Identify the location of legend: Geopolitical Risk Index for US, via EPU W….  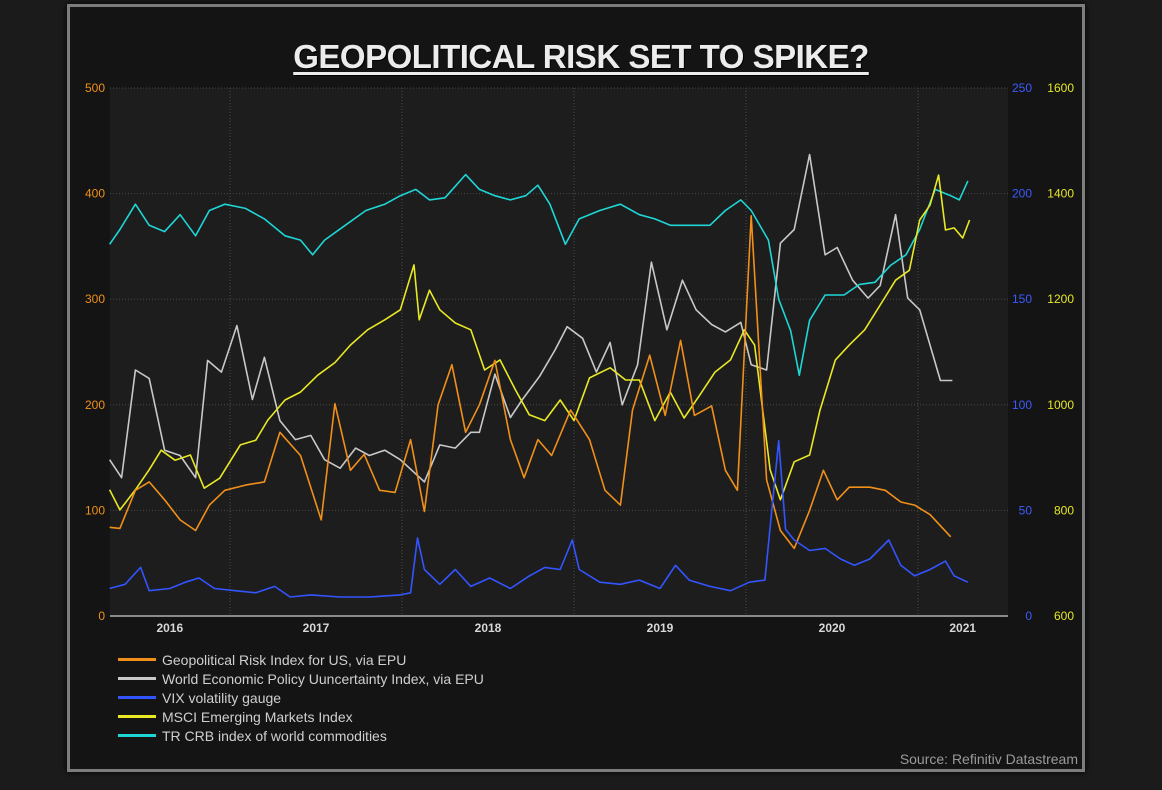
(301, 697).